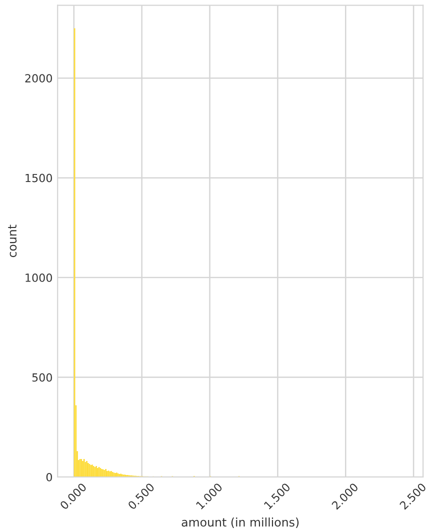  What do you see at coordinates (240, 523) in the screenshot?
I see `x-axis-title: amount (in millions)` at bounding box center [240, 523].